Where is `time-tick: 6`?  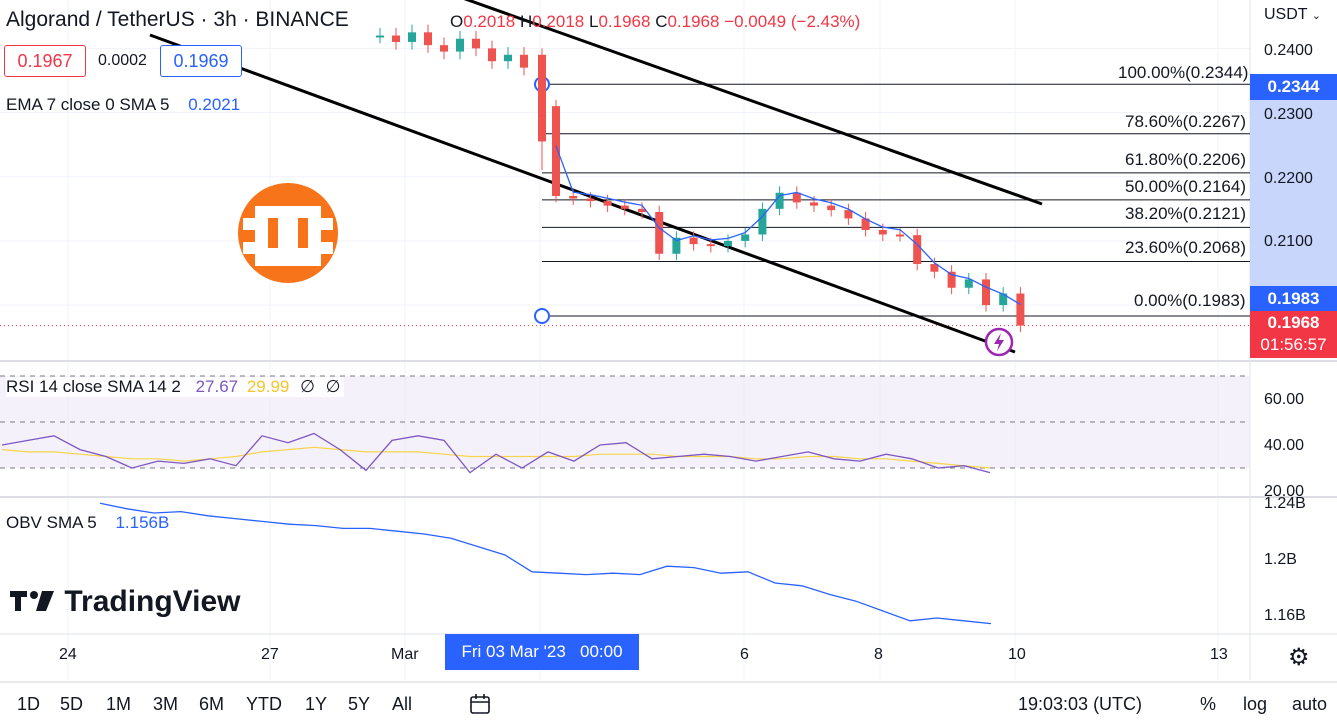
time-tick: 6 is located at coordinates (744, 654).